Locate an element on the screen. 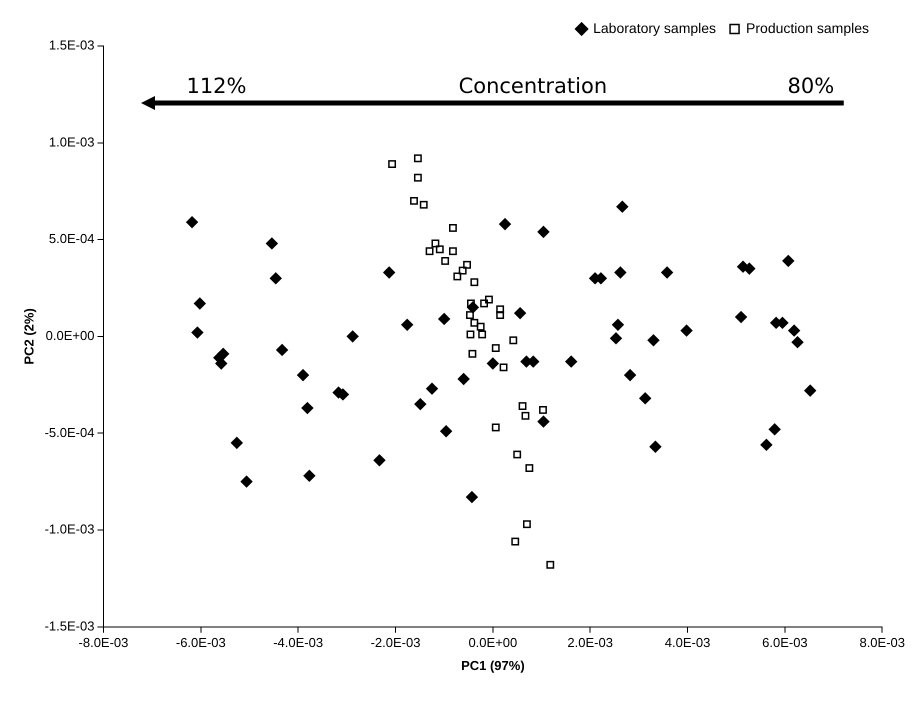 This screenshot has width=922, height=702. legend-label: Laboratory samples is located at coordinates (654, 28).